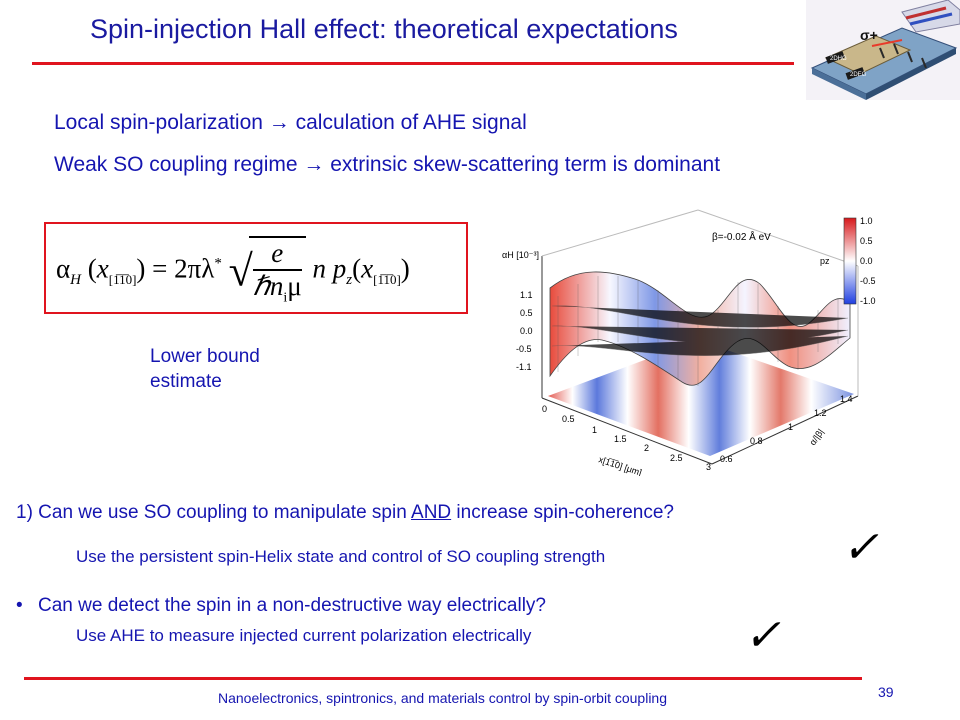 Image resolution: width=960 pixels, height=720 pixels. I want to click on formula-den-sub: i, so click(285, 298).